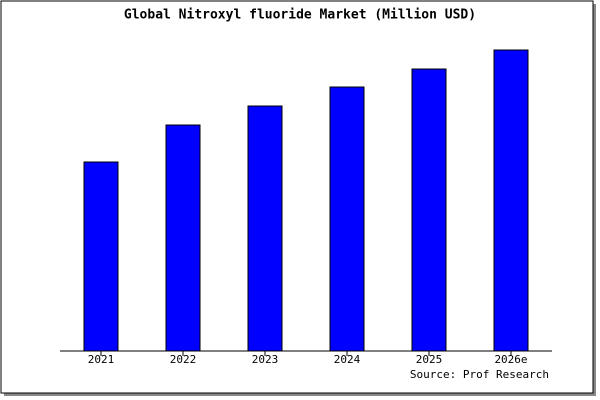 The height and width of the screenshot is (400, 600). Describe the element at coordinates (429, 359) in the screenshot. I see `x-tick-label: 2025` at that location.